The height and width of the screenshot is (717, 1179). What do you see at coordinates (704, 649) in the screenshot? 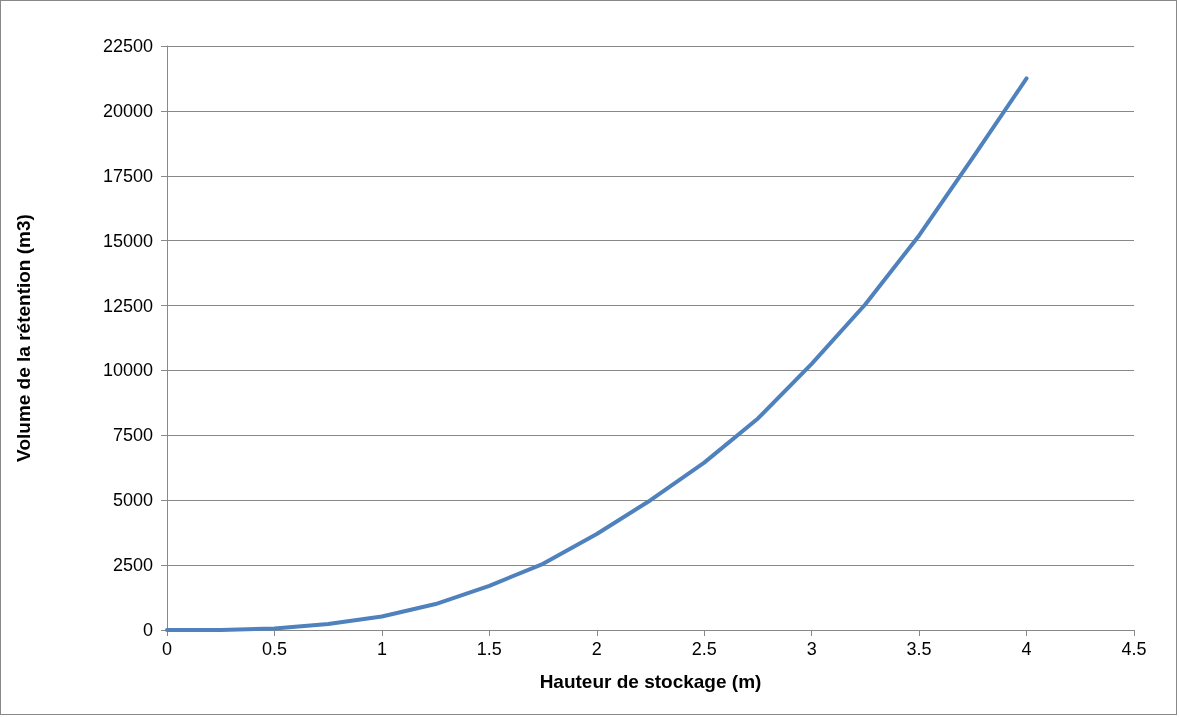
I see `x-tick-label: 2.5` at bounding box center [704, 649].